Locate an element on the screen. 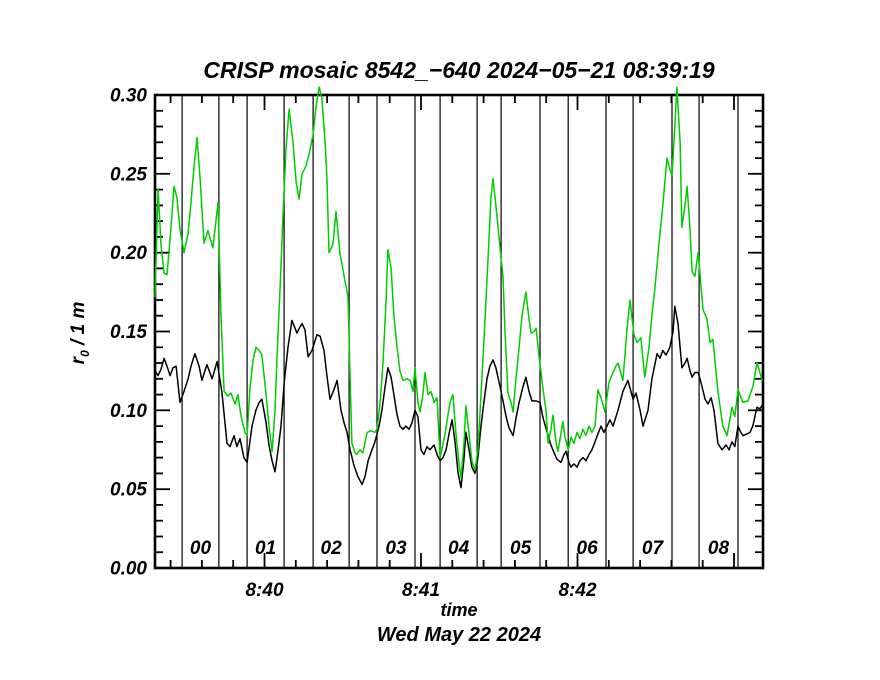  y-tick-label: 0.20 is located at coordinates (128, 253).